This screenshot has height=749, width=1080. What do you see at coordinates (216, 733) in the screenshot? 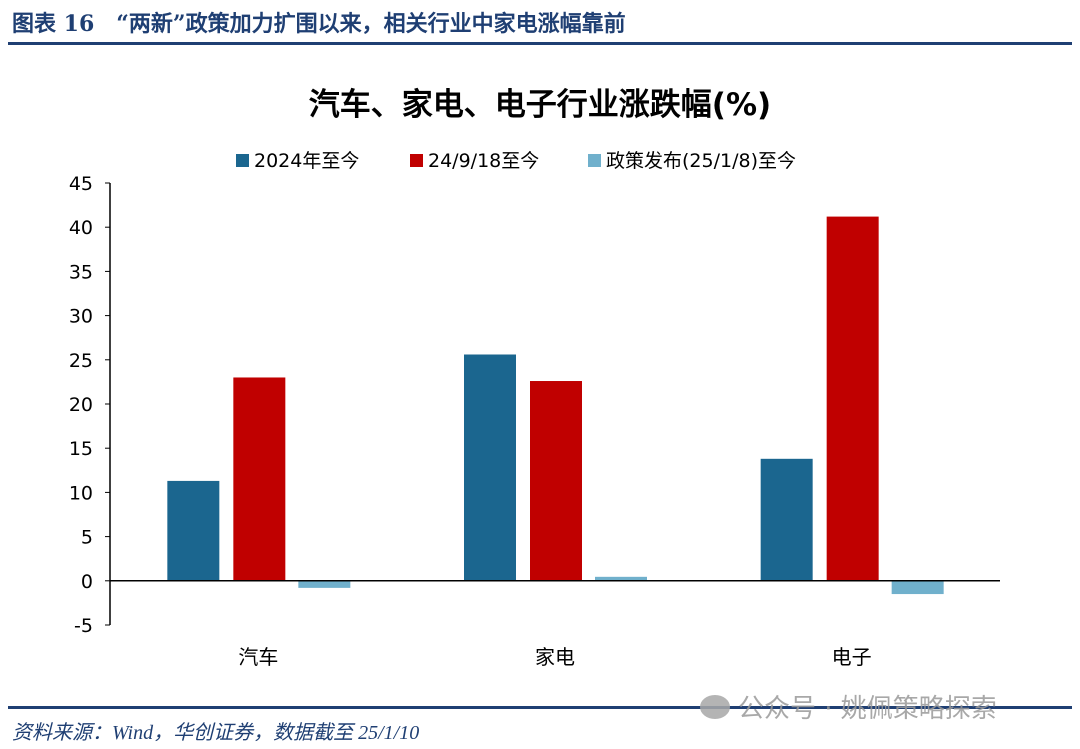
I see `source-note: 资料来源：Wind，华创证券，数据截至 25/1/10` at bounding box center [216, 733].